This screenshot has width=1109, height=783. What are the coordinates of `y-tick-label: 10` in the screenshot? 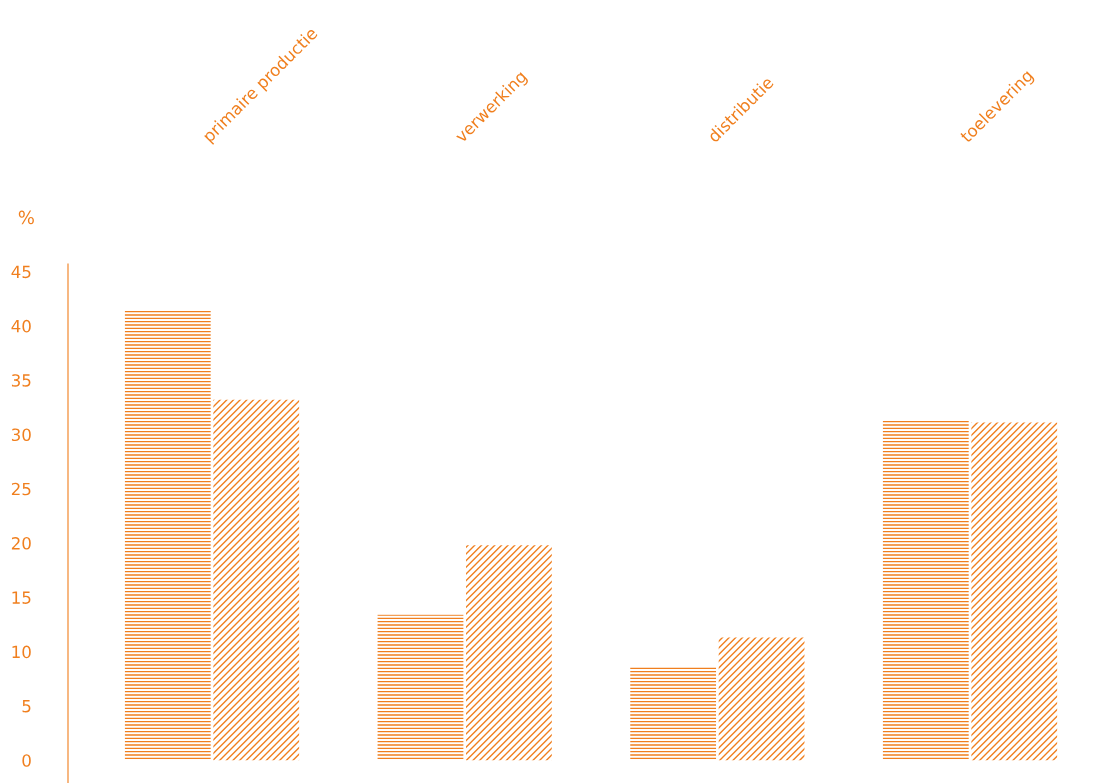 It's located at (21, 652).